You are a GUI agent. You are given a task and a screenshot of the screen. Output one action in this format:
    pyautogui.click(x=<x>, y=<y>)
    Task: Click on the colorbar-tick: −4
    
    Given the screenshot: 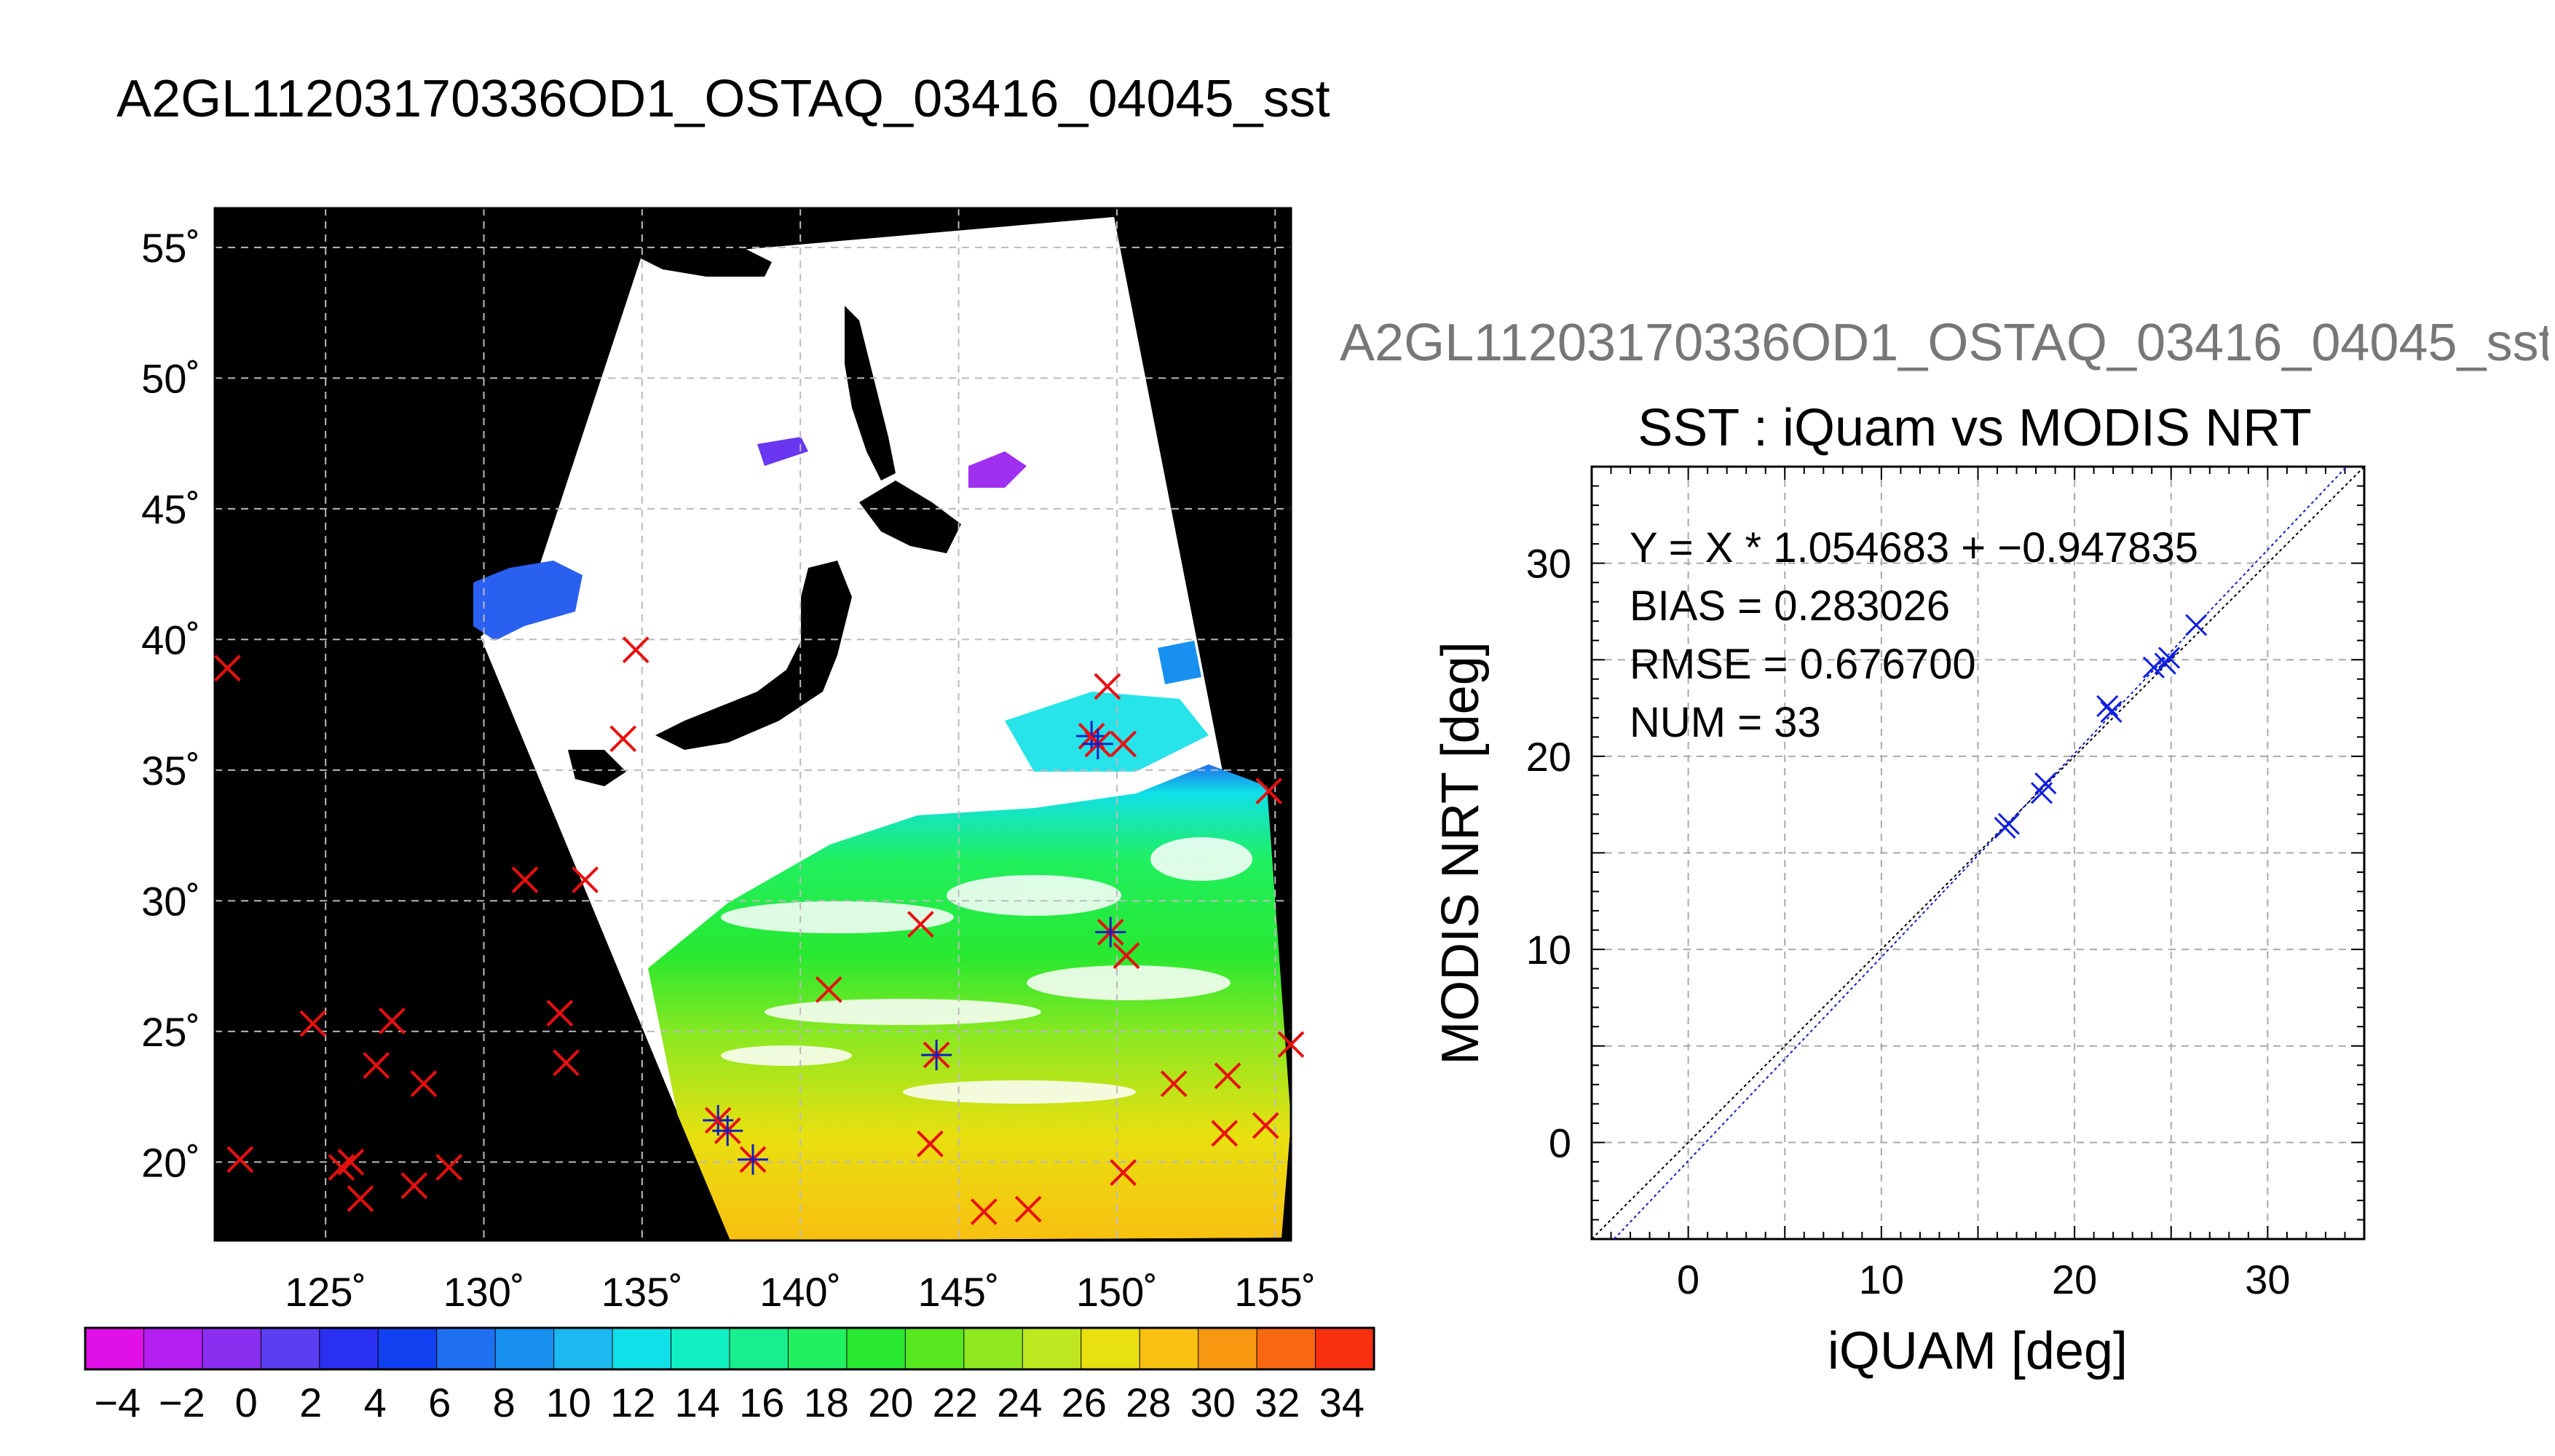 What is the action you would take?
    pyautogui.click(x=117, y=1402)
    